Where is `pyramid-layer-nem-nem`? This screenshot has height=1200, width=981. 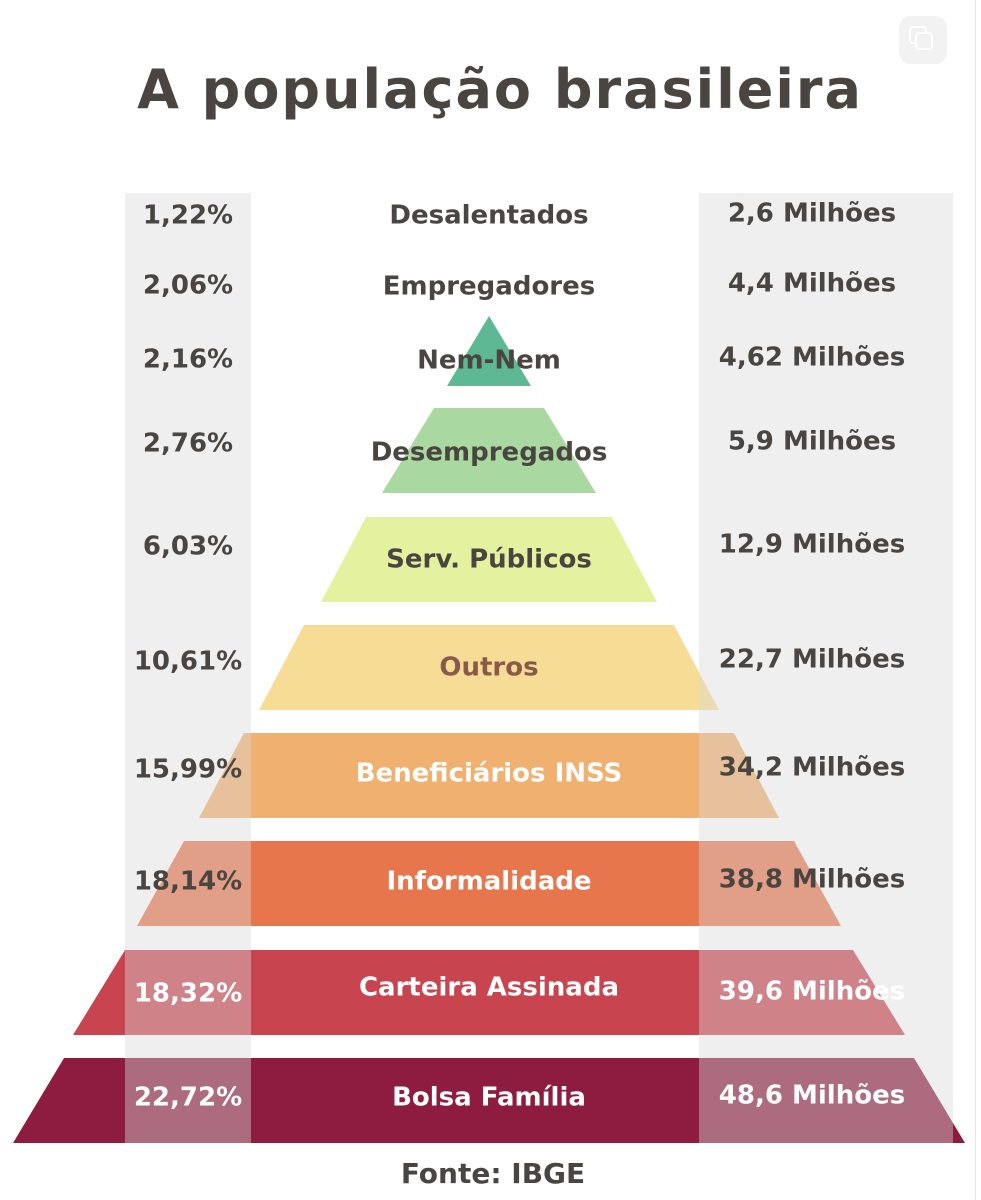 pyramid-layer-nem-nem is located at coordinates (489, 351).